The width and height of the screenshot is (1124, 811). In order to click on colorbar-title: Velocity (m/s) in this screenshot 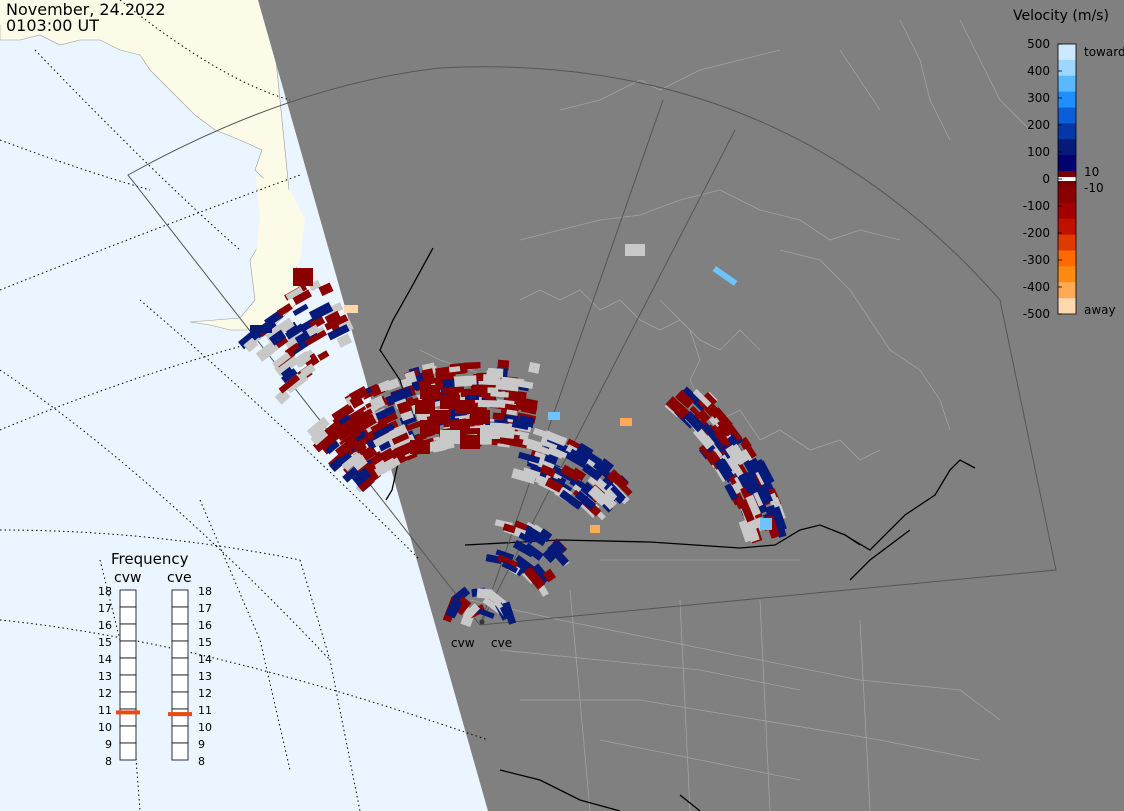, I will do `click(1061, 16)`.